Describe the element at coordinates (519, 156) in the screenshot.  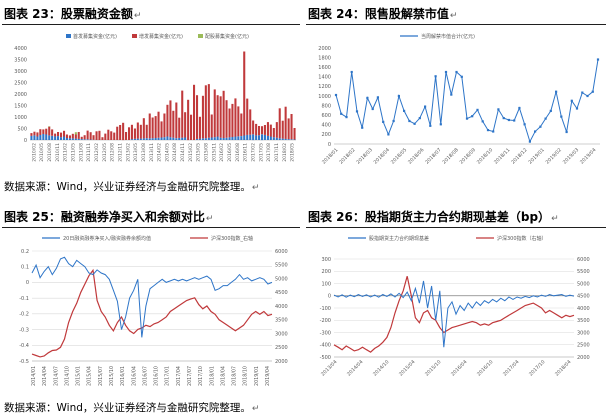
I see `xtick-c24: 2018/12` at that location.